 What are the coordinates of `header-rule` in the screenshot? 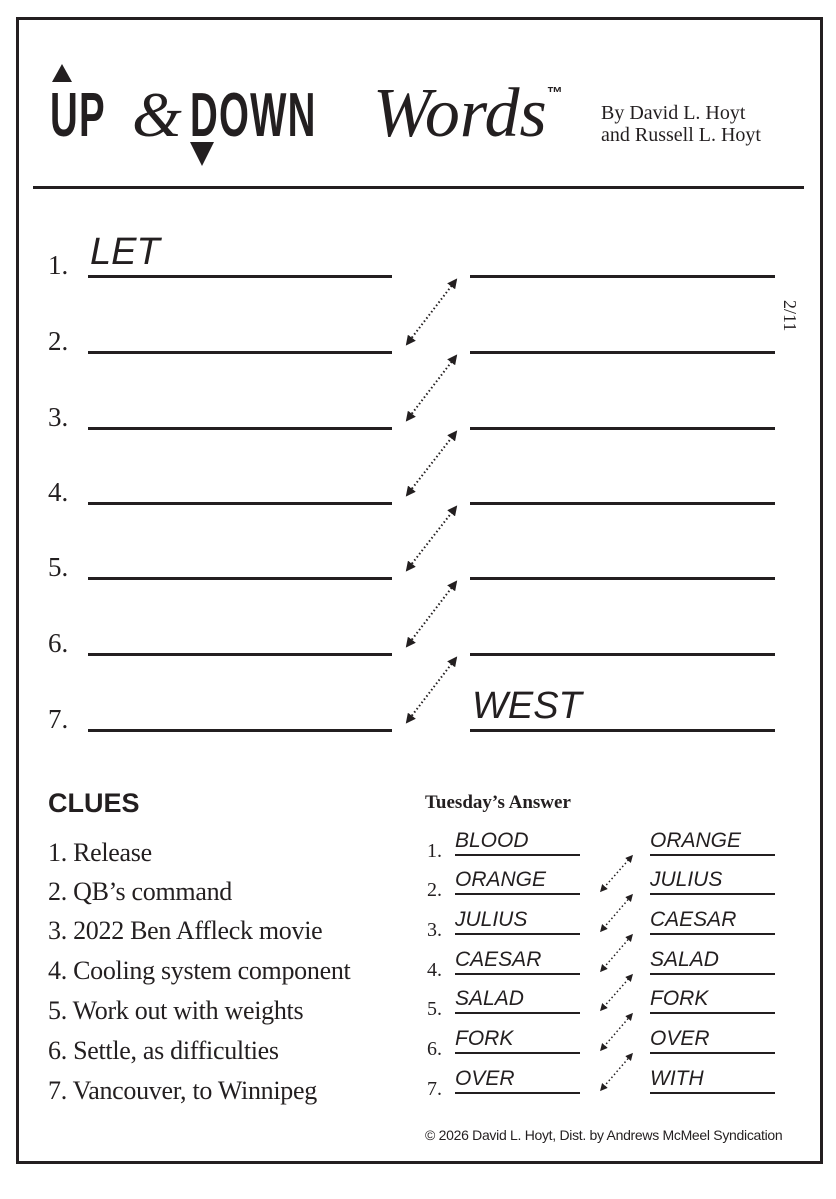 It's located at (418, 187).